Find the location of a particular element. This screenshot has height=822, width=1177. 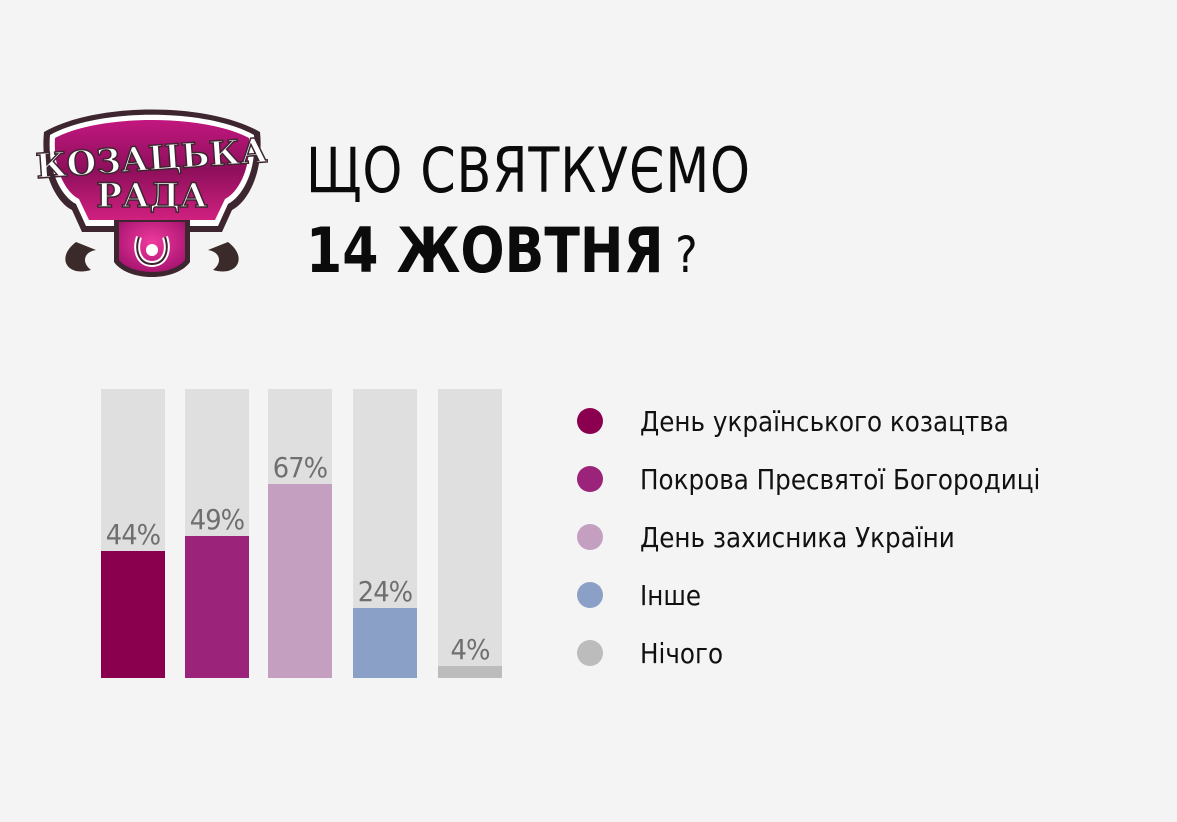

legend-label: День захисника України is located at coordinates (797, 537).